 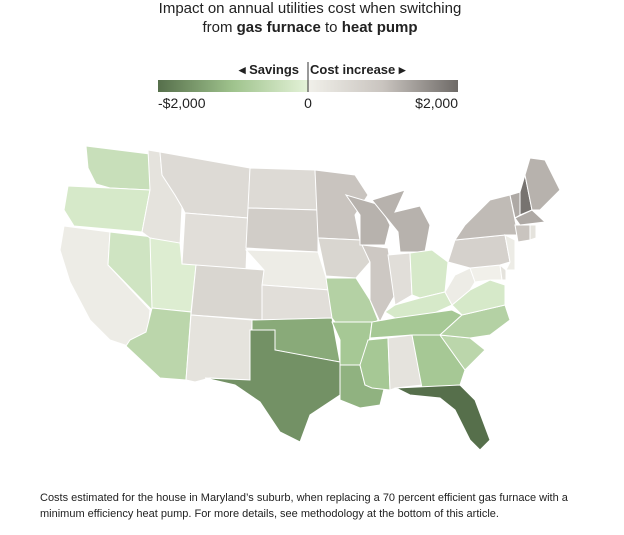 I want to click on legend-tick-label: 0, so click(x=308, y=103).